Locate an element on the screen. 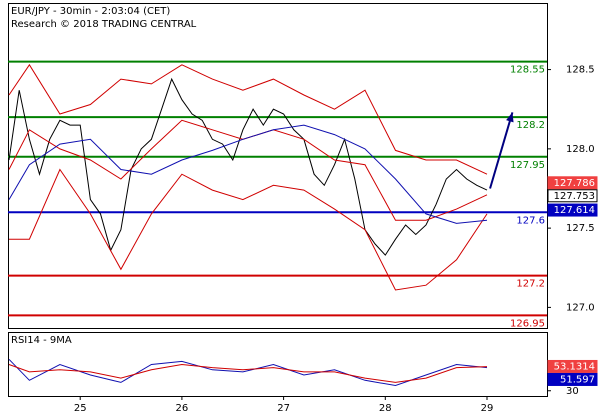 Image resolution: width=598 pixels, height=420 pixels. x-tick-label: 27 is located at coordinates (283, 408).